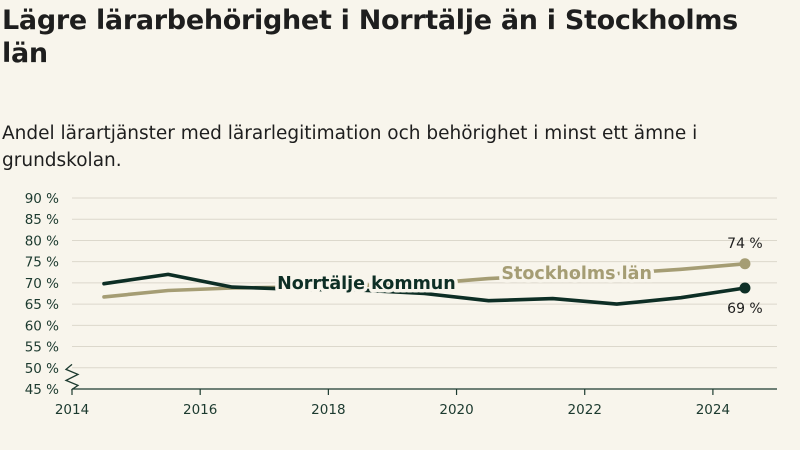  I want to click on y-tick-label: 65 %, so click(42, 305).